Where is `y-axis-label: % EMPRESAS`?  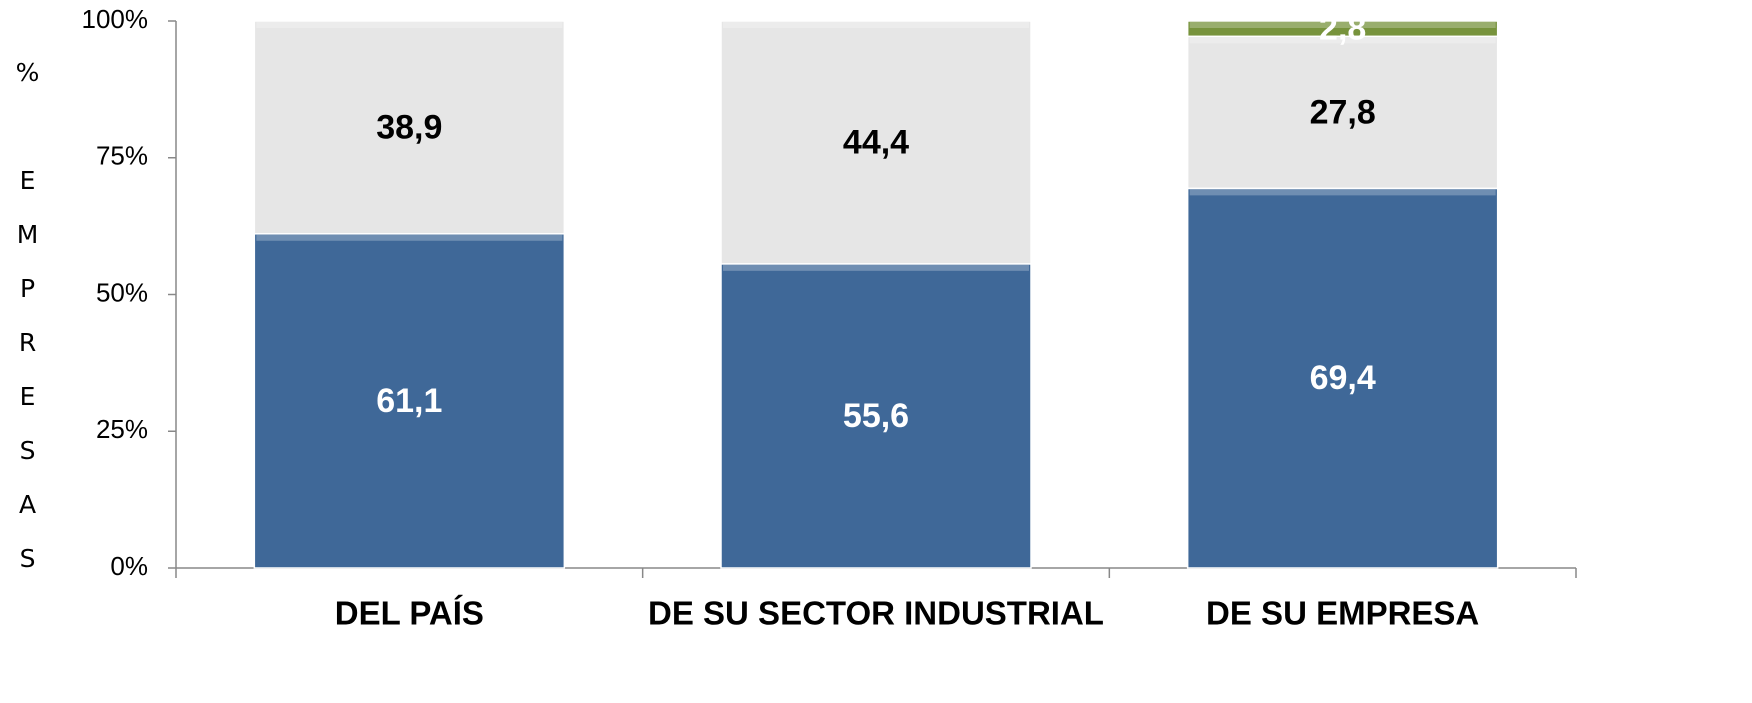
y-axis-label: % EMPRESAS is located at coordinates (27, 328).